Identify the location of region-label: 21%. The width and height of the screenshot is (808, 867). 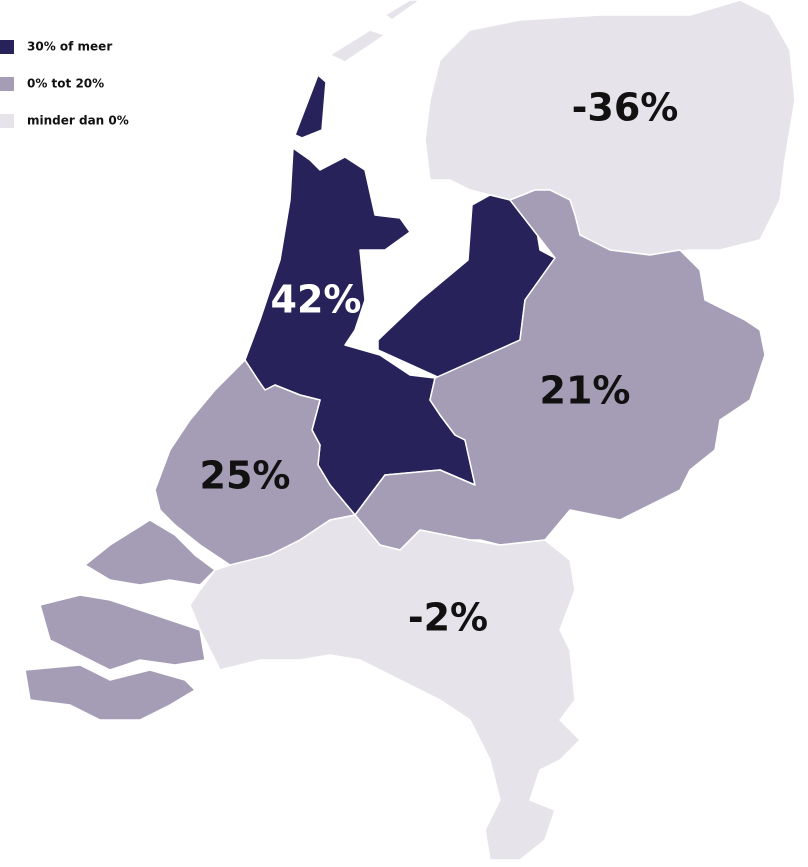
(585, 391).